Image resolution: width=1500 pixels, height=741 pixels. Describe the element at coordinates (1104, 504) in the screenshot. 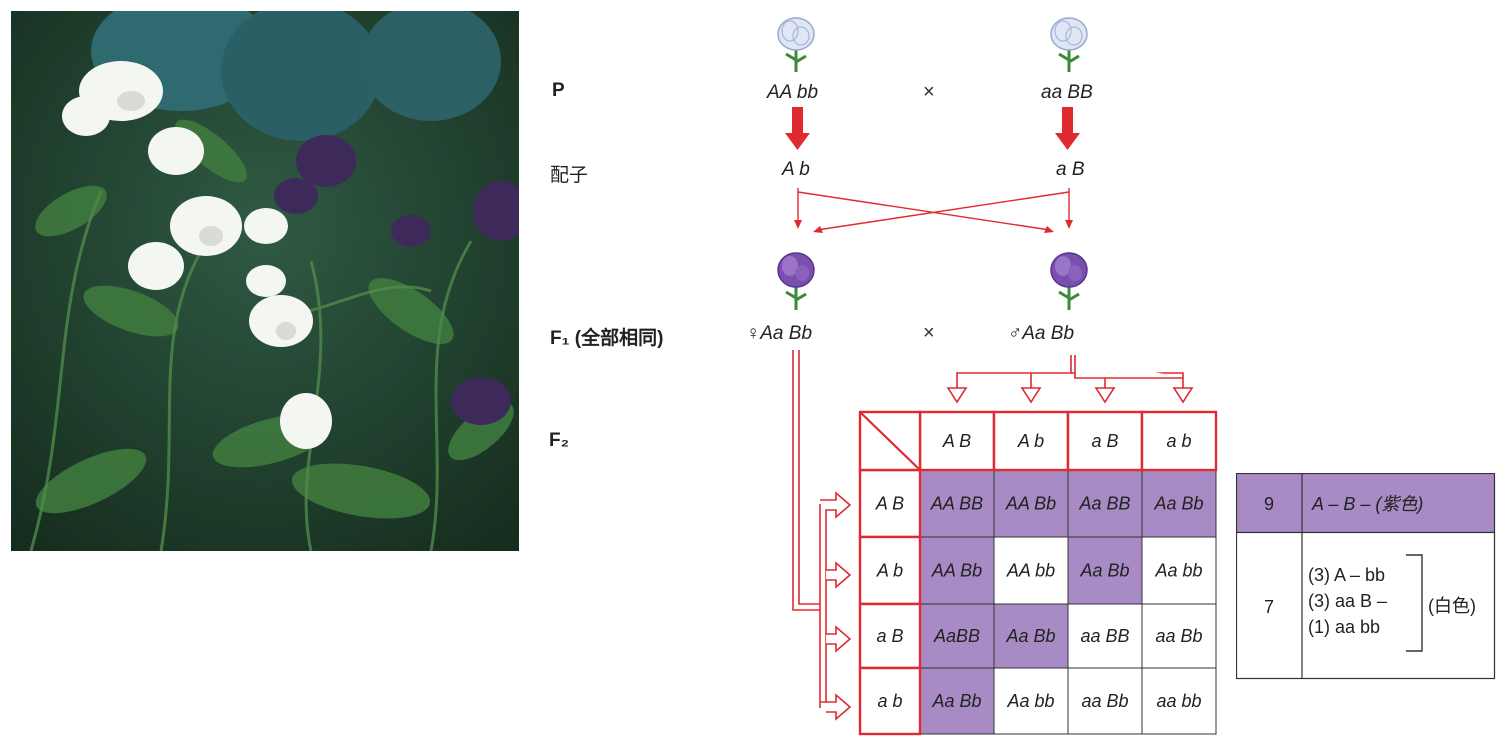

I see `punnett-cell-genotype: Aa BB` at that location.